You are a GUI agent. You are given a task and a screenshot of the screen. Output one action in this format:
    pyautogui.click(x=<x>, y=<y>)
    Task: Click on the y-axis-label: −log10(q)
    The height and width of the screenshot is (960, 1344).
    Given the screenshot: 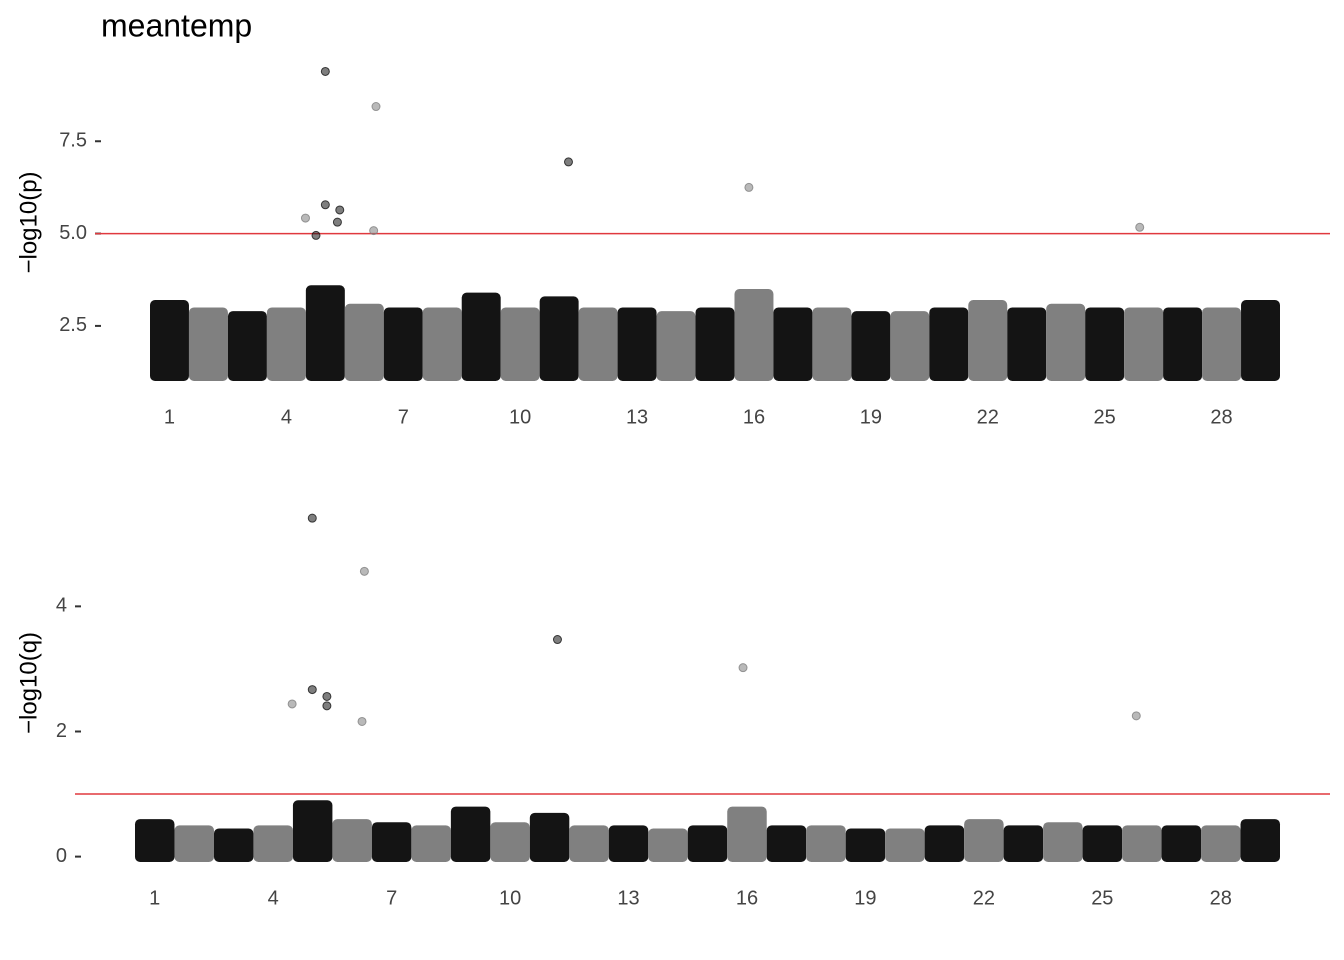 What is the action you would take?
    pyautogui.click(x=28, y=683)
    